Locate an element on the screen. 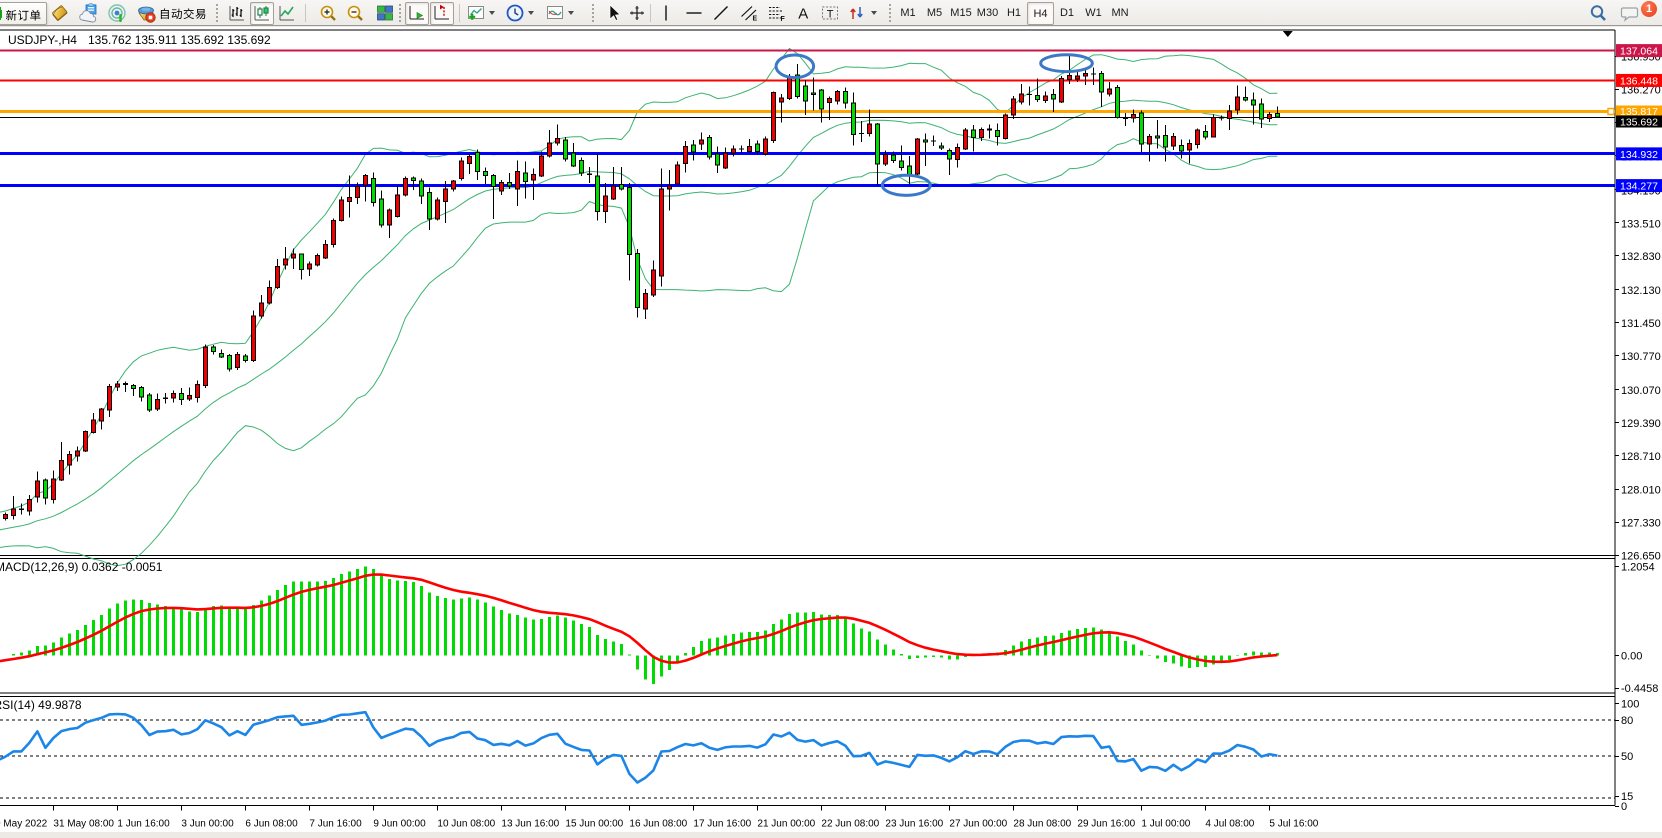 The height and width of the screenshot is (838, 1662). timeframe-button-M30: M30 is located at coordinates (987, 13).